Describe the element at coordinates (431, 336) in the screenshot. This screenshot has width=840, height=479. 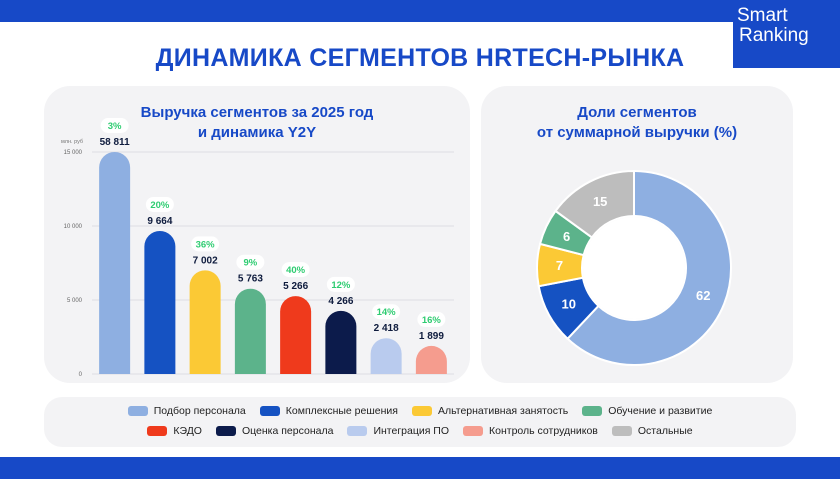
I see `bar-value-label: 1 899` at that location.